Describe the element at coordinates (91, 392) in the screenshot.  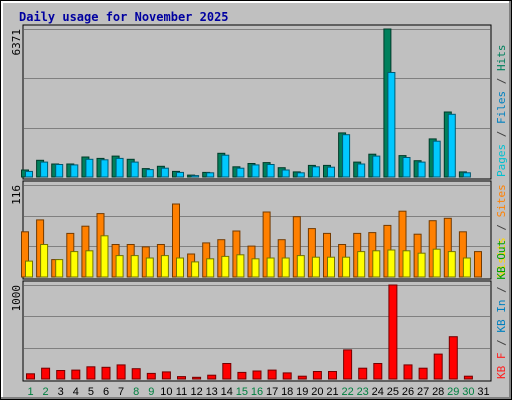
I see `day-label: 5` at that location.